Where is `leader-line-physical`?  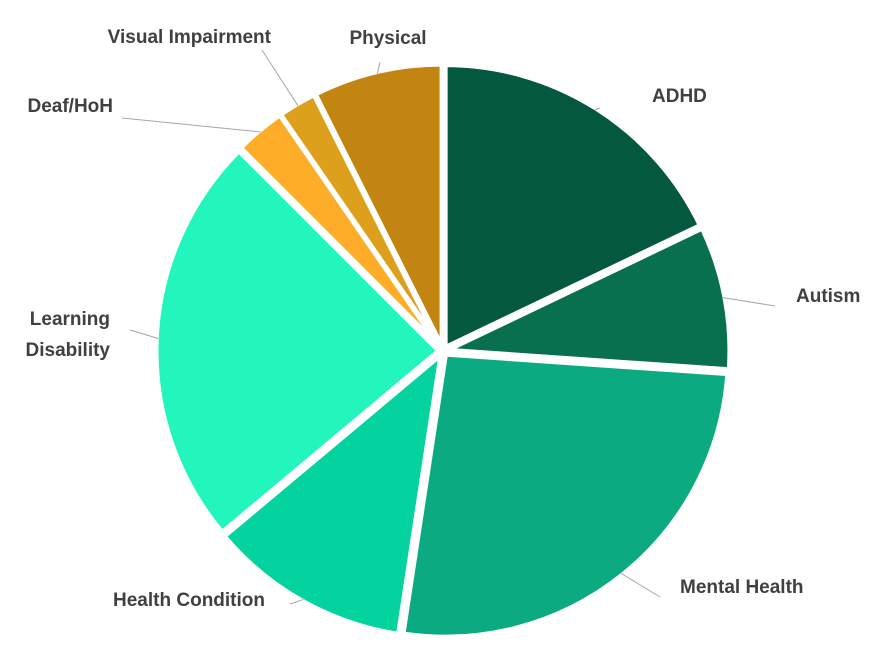 leader-line-physical is located at coordinates (378, 67).